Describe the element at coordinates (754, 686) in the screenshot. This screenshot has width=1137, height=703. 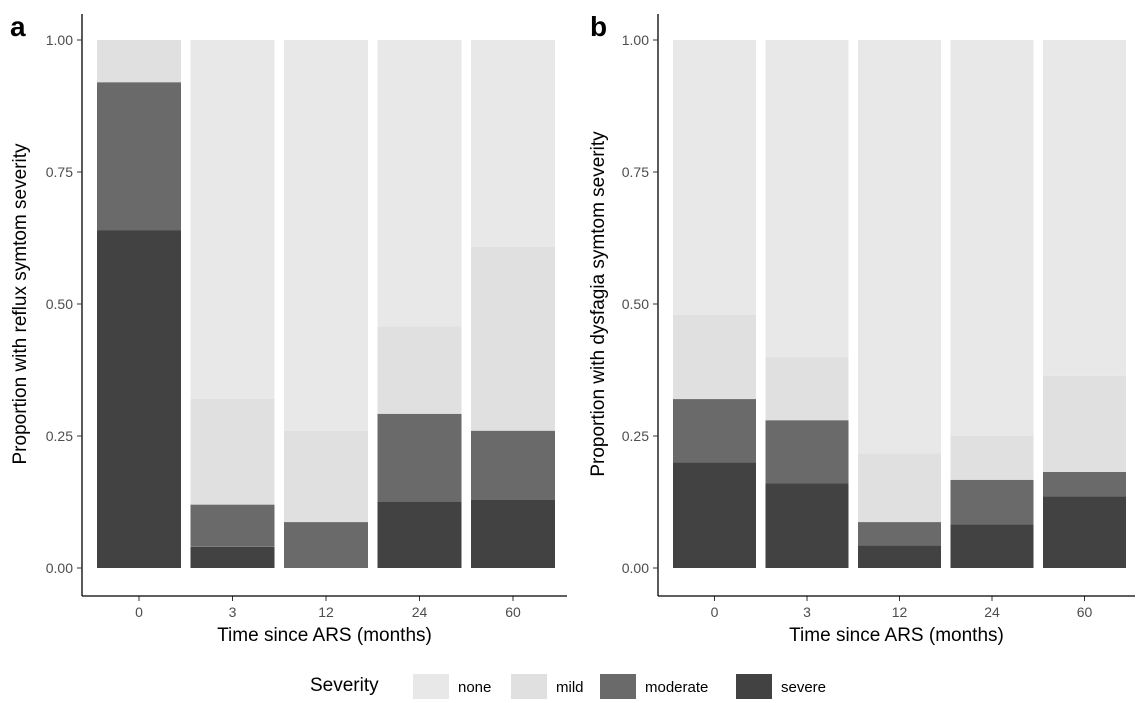
I see `legend-key-severe` at that location.